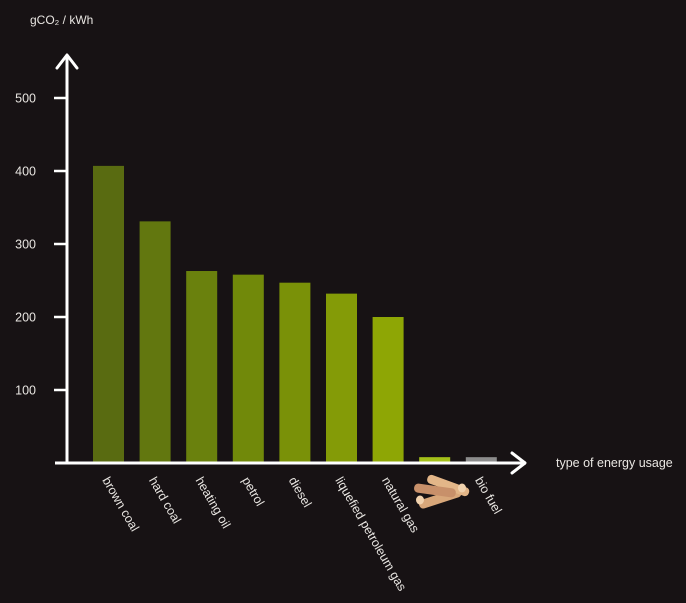  I want to click on x-axis-arrow-icon, so click(518, 463).